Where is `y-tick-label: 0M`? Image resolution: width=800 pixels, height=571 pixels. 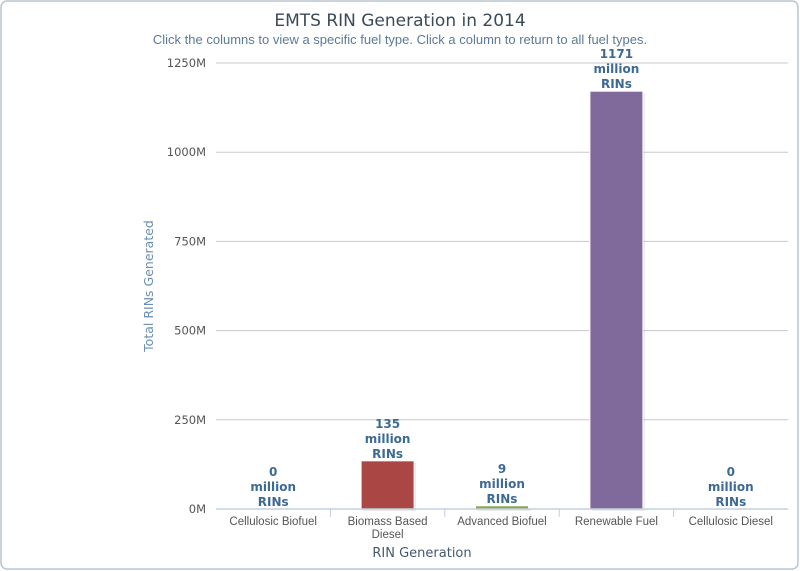
y-tick-label: 0M is located at coordinates (197, 509).